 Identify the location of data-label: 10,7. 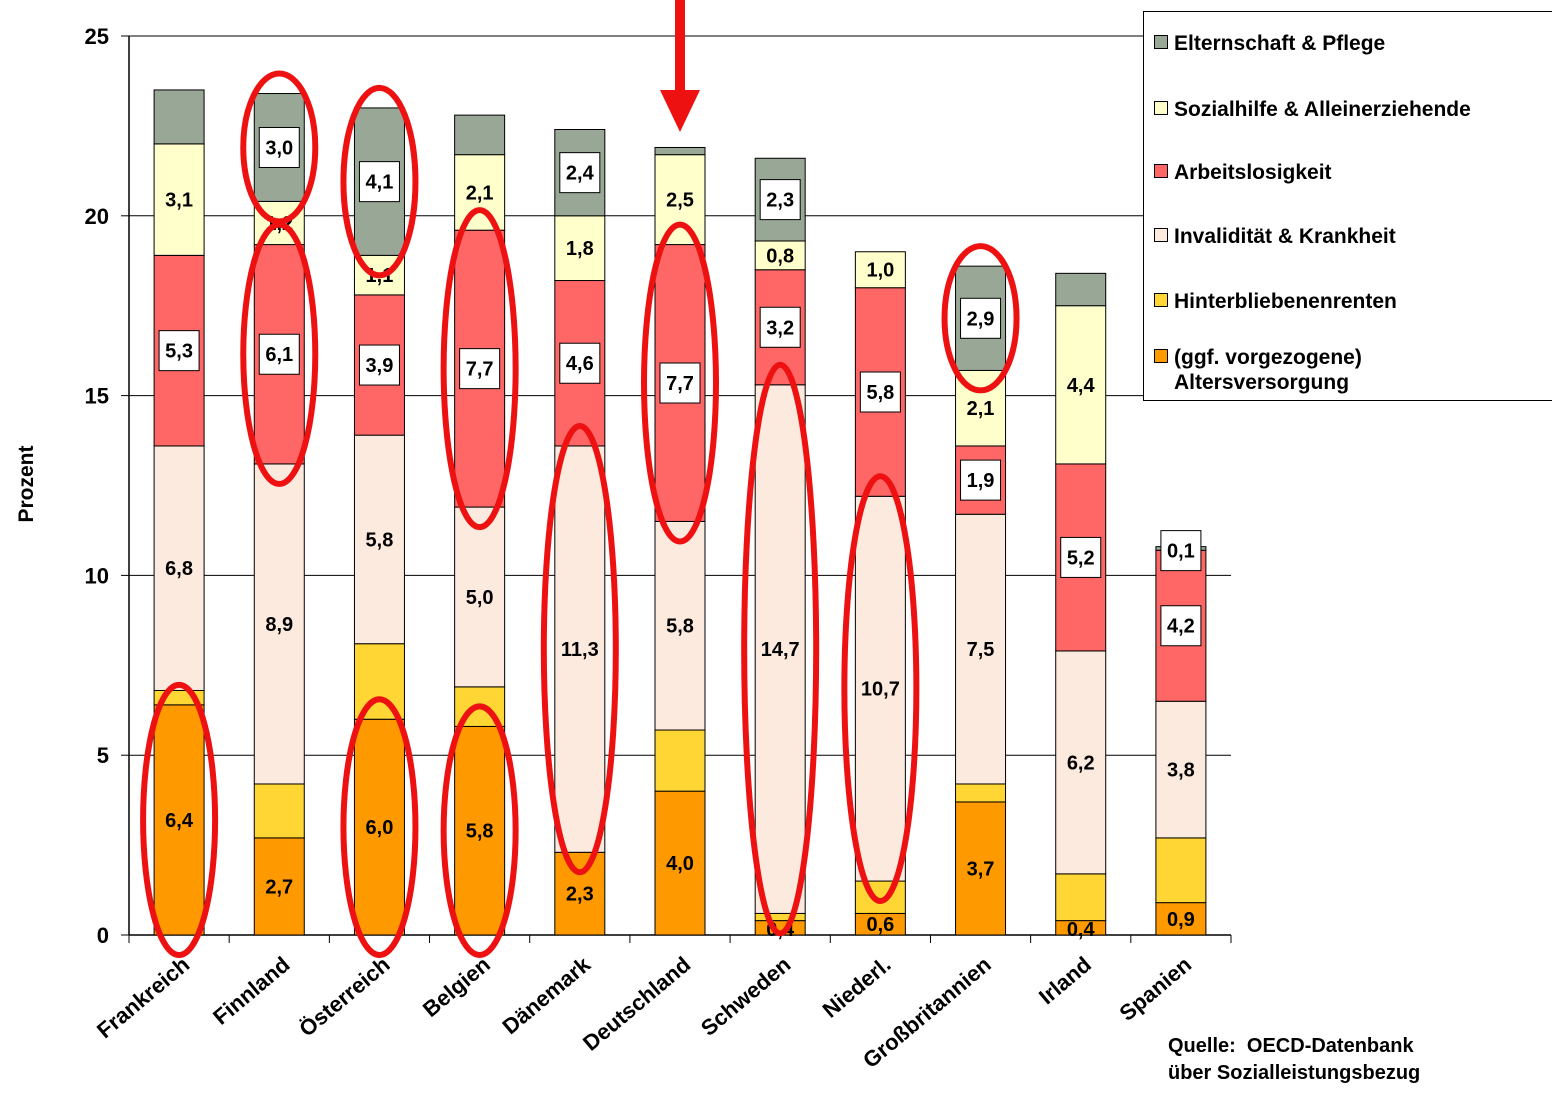
(880, 690).